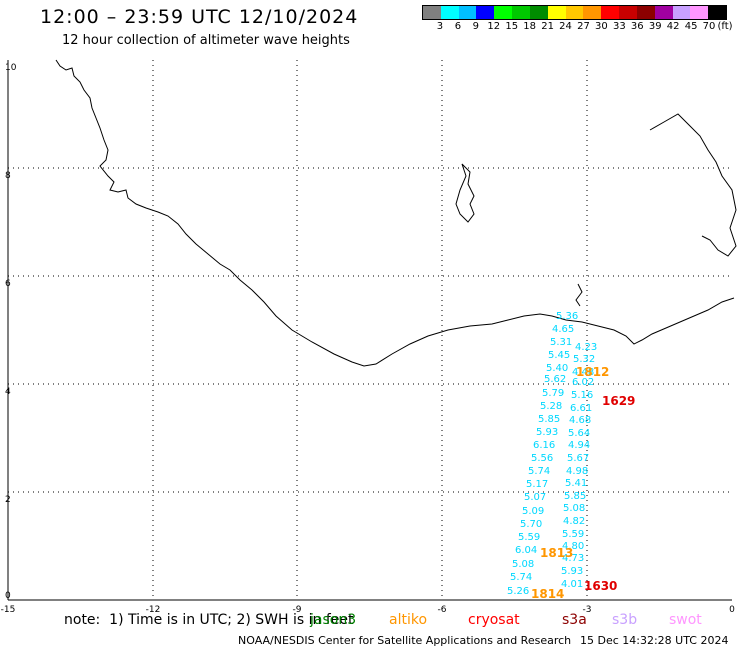 The image size is (740, 650). Describe the element at coordinates (559, 355) in the screenshot. I see `wave-height-label-left: 5.45` at that location.